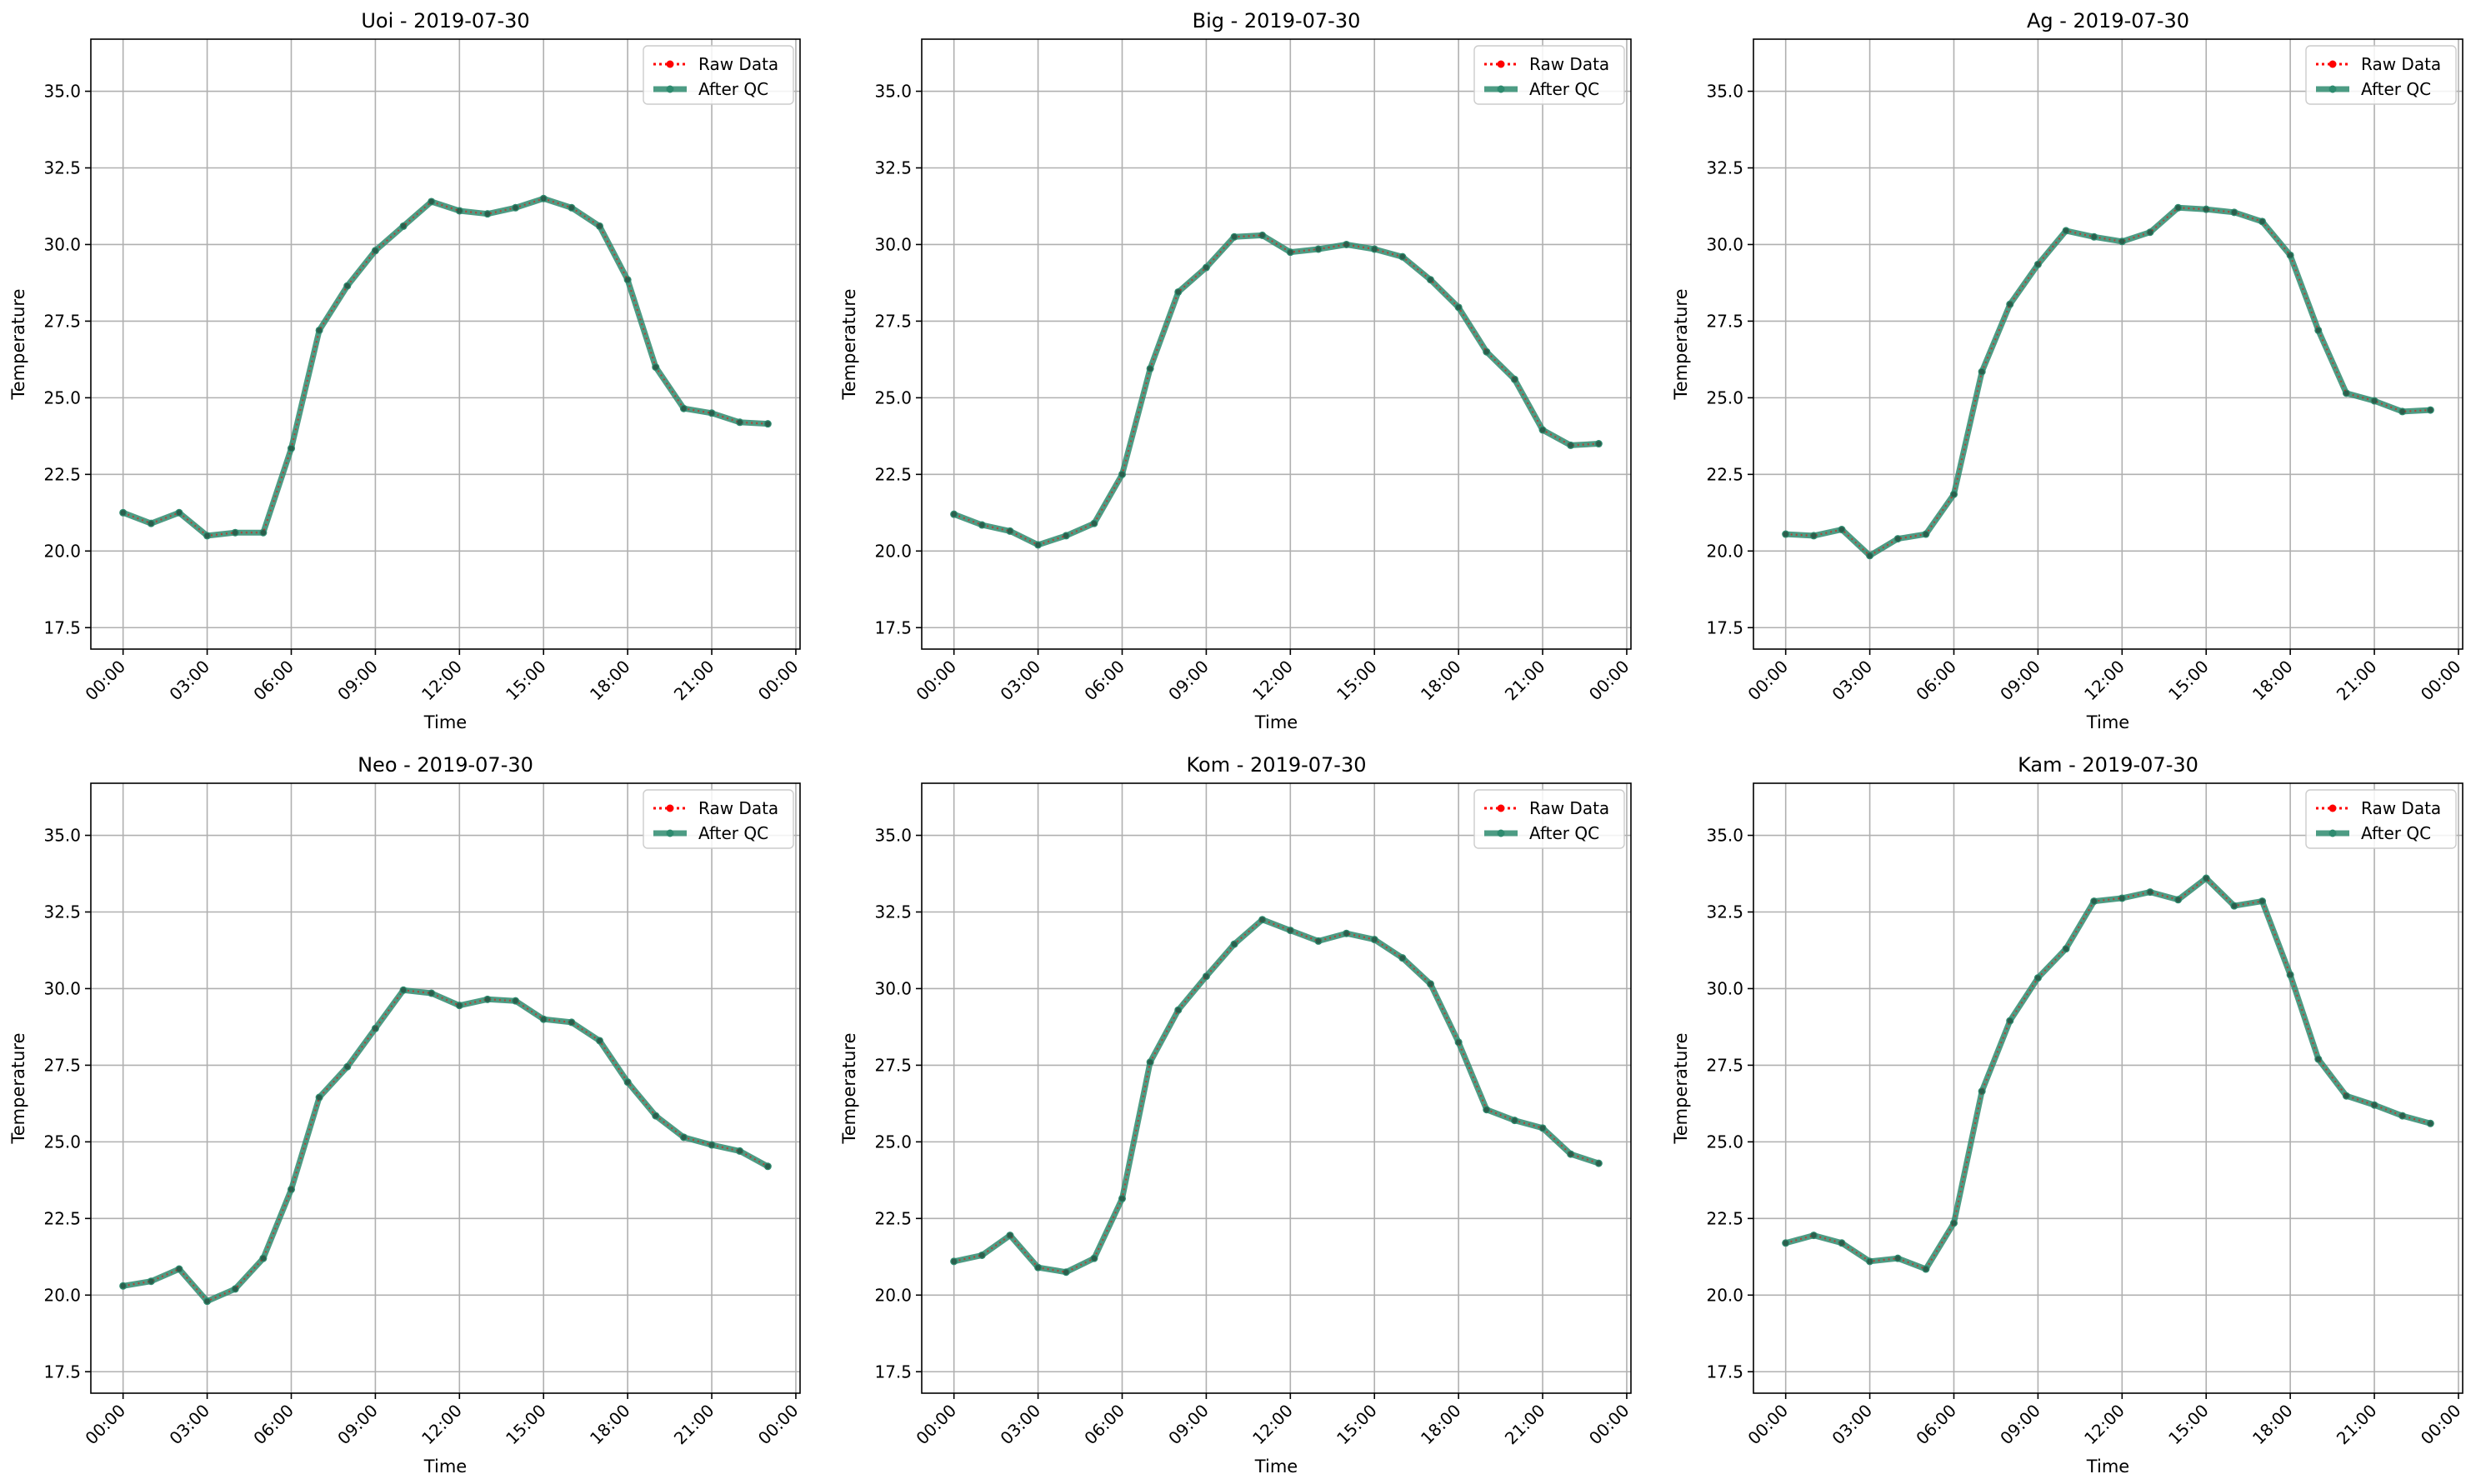 Image resolution: width=2486 pixels, height=1484 pixels. I want to click on legend: Raw Data After QC, so click(2381, 819).